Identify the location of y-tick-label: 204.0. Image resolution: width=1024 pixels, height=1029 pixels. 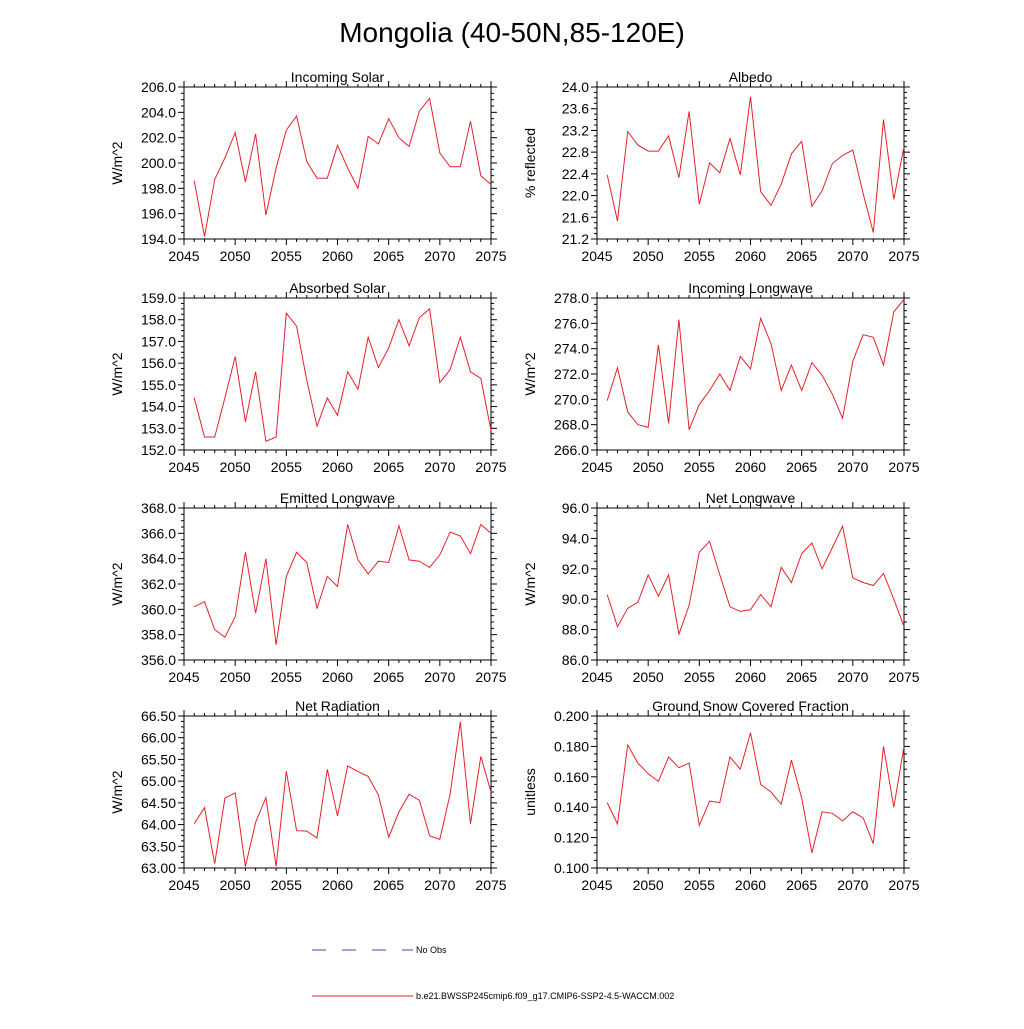
(158, 112).